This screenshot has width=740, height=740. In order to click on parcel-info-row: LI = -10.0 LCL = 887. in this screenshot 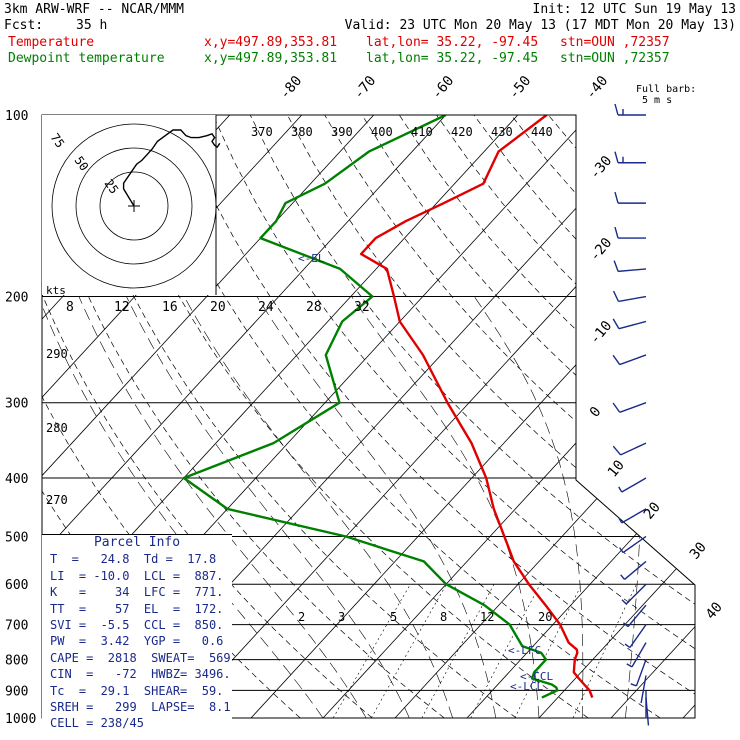, I will do `click(137, 575)`.